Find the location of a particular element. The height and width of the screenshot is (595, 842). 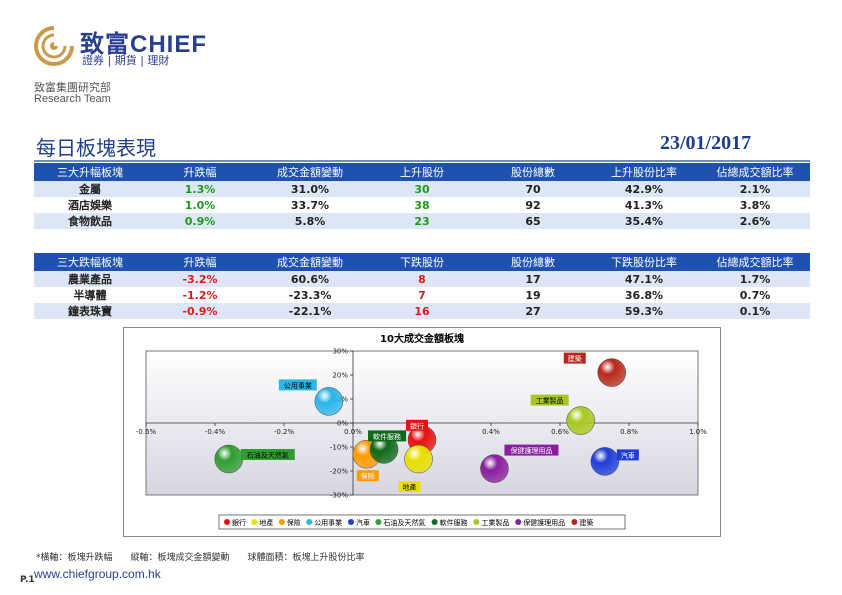

legend-item: 公用事業 is located at coordinates (328, 522).